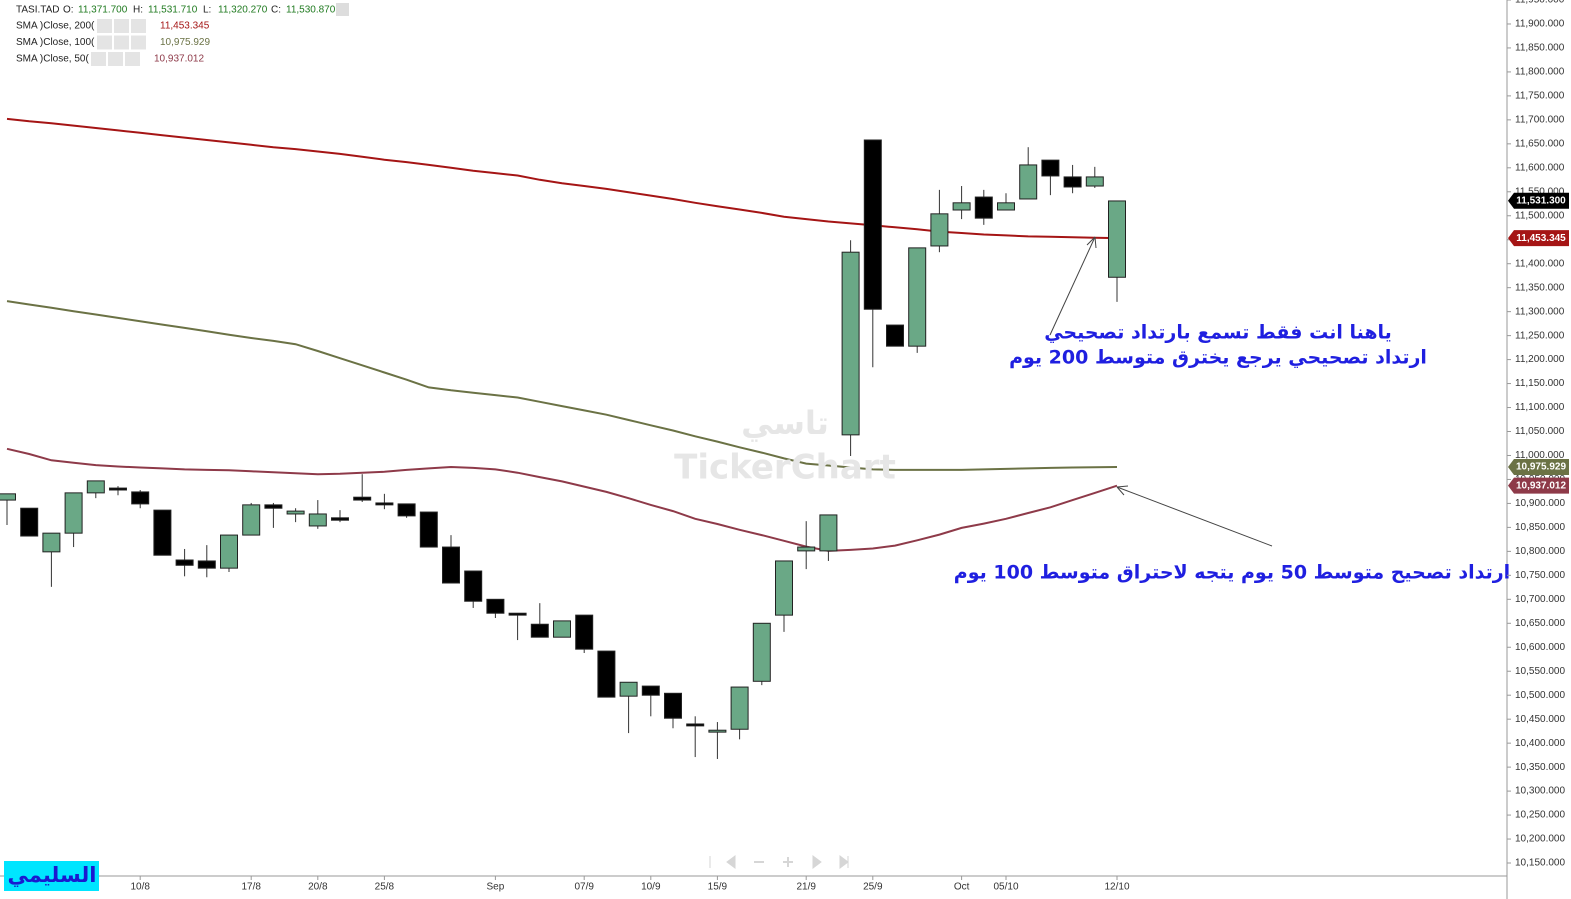  Describe the element at coordinates (342, 9) in the screenshot. I see `menu-button` at that location.